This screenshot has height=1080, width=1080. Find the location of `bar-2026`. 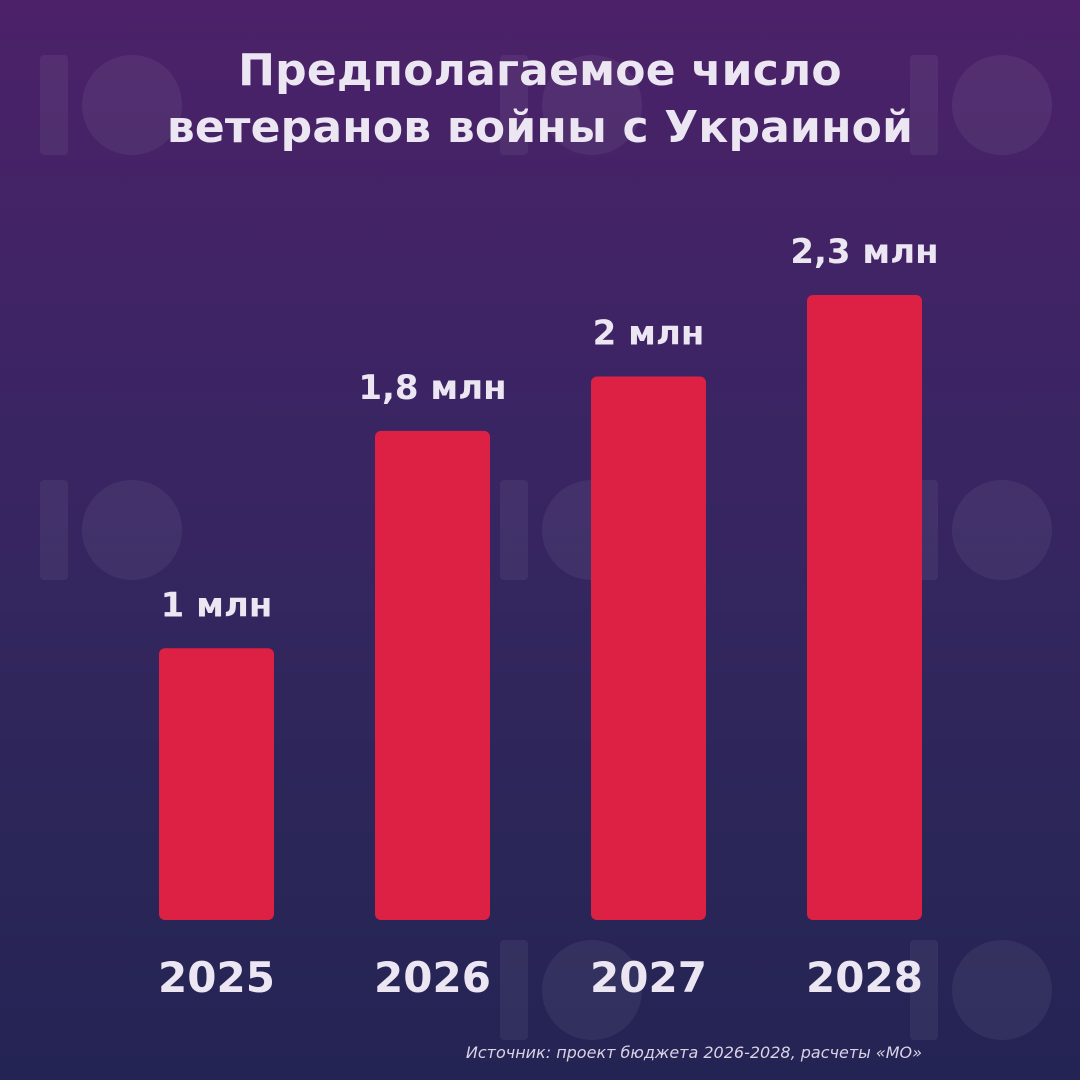

bar-2026 is located at coordinates (432, 675).